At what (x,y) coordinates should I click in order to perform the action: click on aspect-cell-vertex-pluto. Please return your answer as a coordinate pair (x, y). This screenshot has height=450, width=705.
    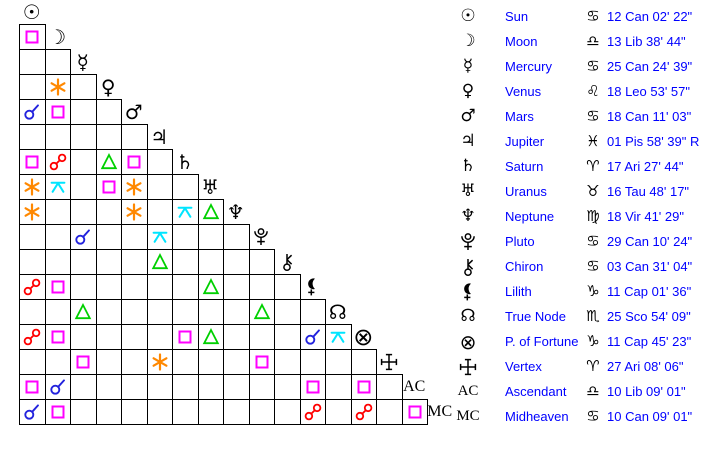
    Looking at the image, I should click on (261, 362).